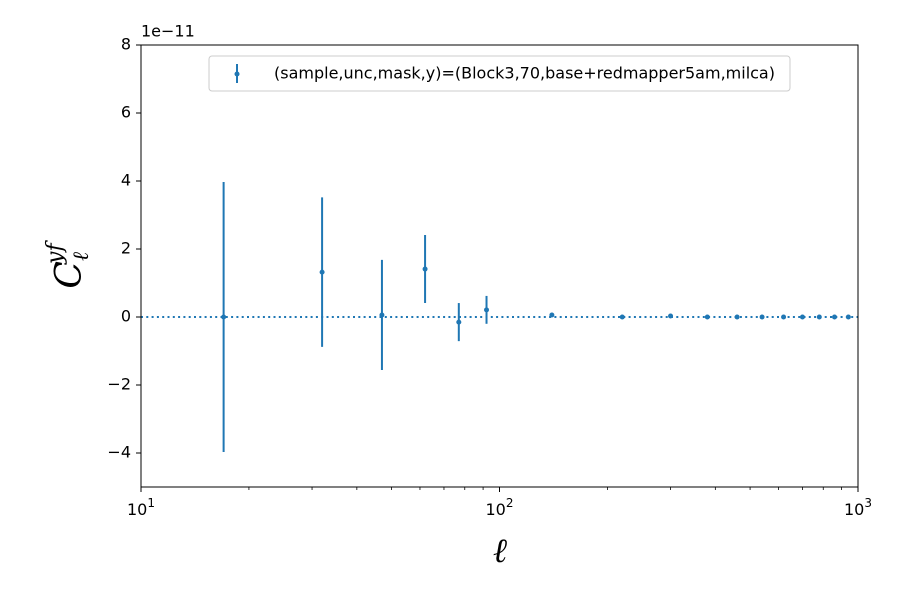 This screenshot has width=900, height=600. What do you see at coordinates (119, 452) in the screenshot?
I see `y-tick-label: −4` at bounding box center [119, 452].